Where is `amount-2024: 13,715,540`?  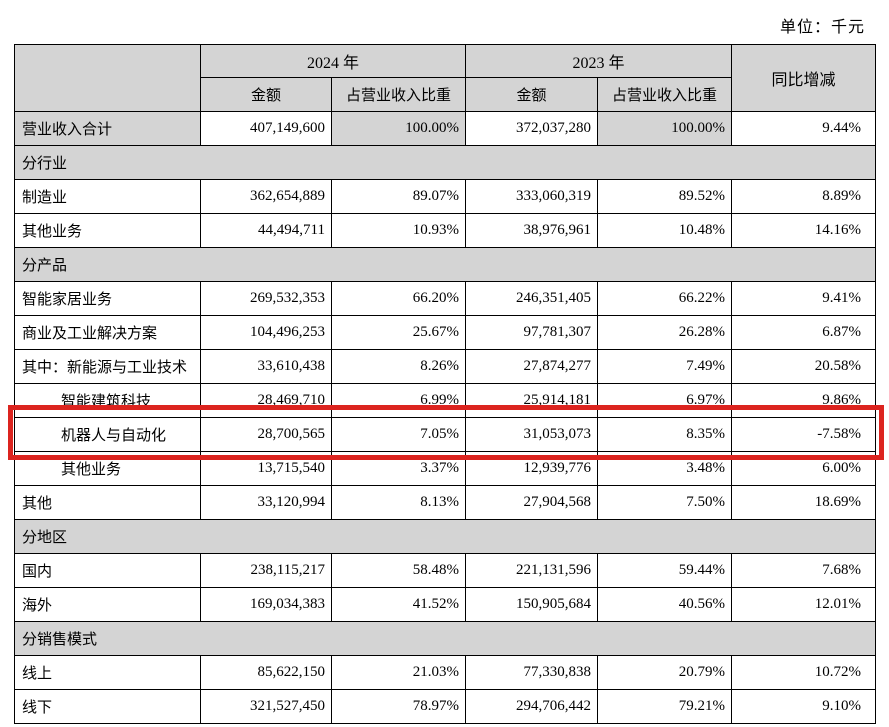 amount-2024: 13,715,540 is located at coordinates (266, 468).